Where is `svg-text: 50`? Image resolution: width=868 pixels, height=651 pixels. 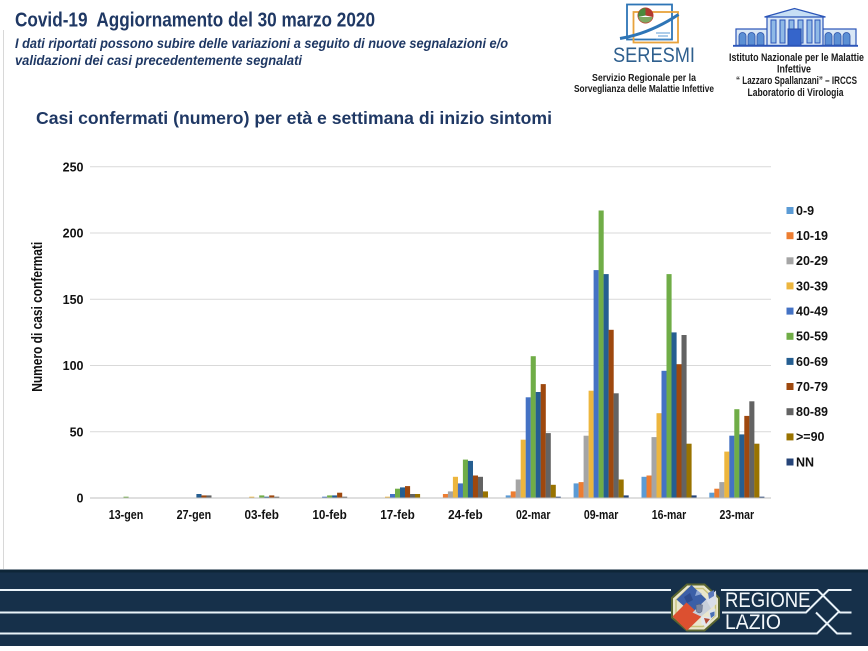
svg-text: 50 is located at coordinates (77, 433).